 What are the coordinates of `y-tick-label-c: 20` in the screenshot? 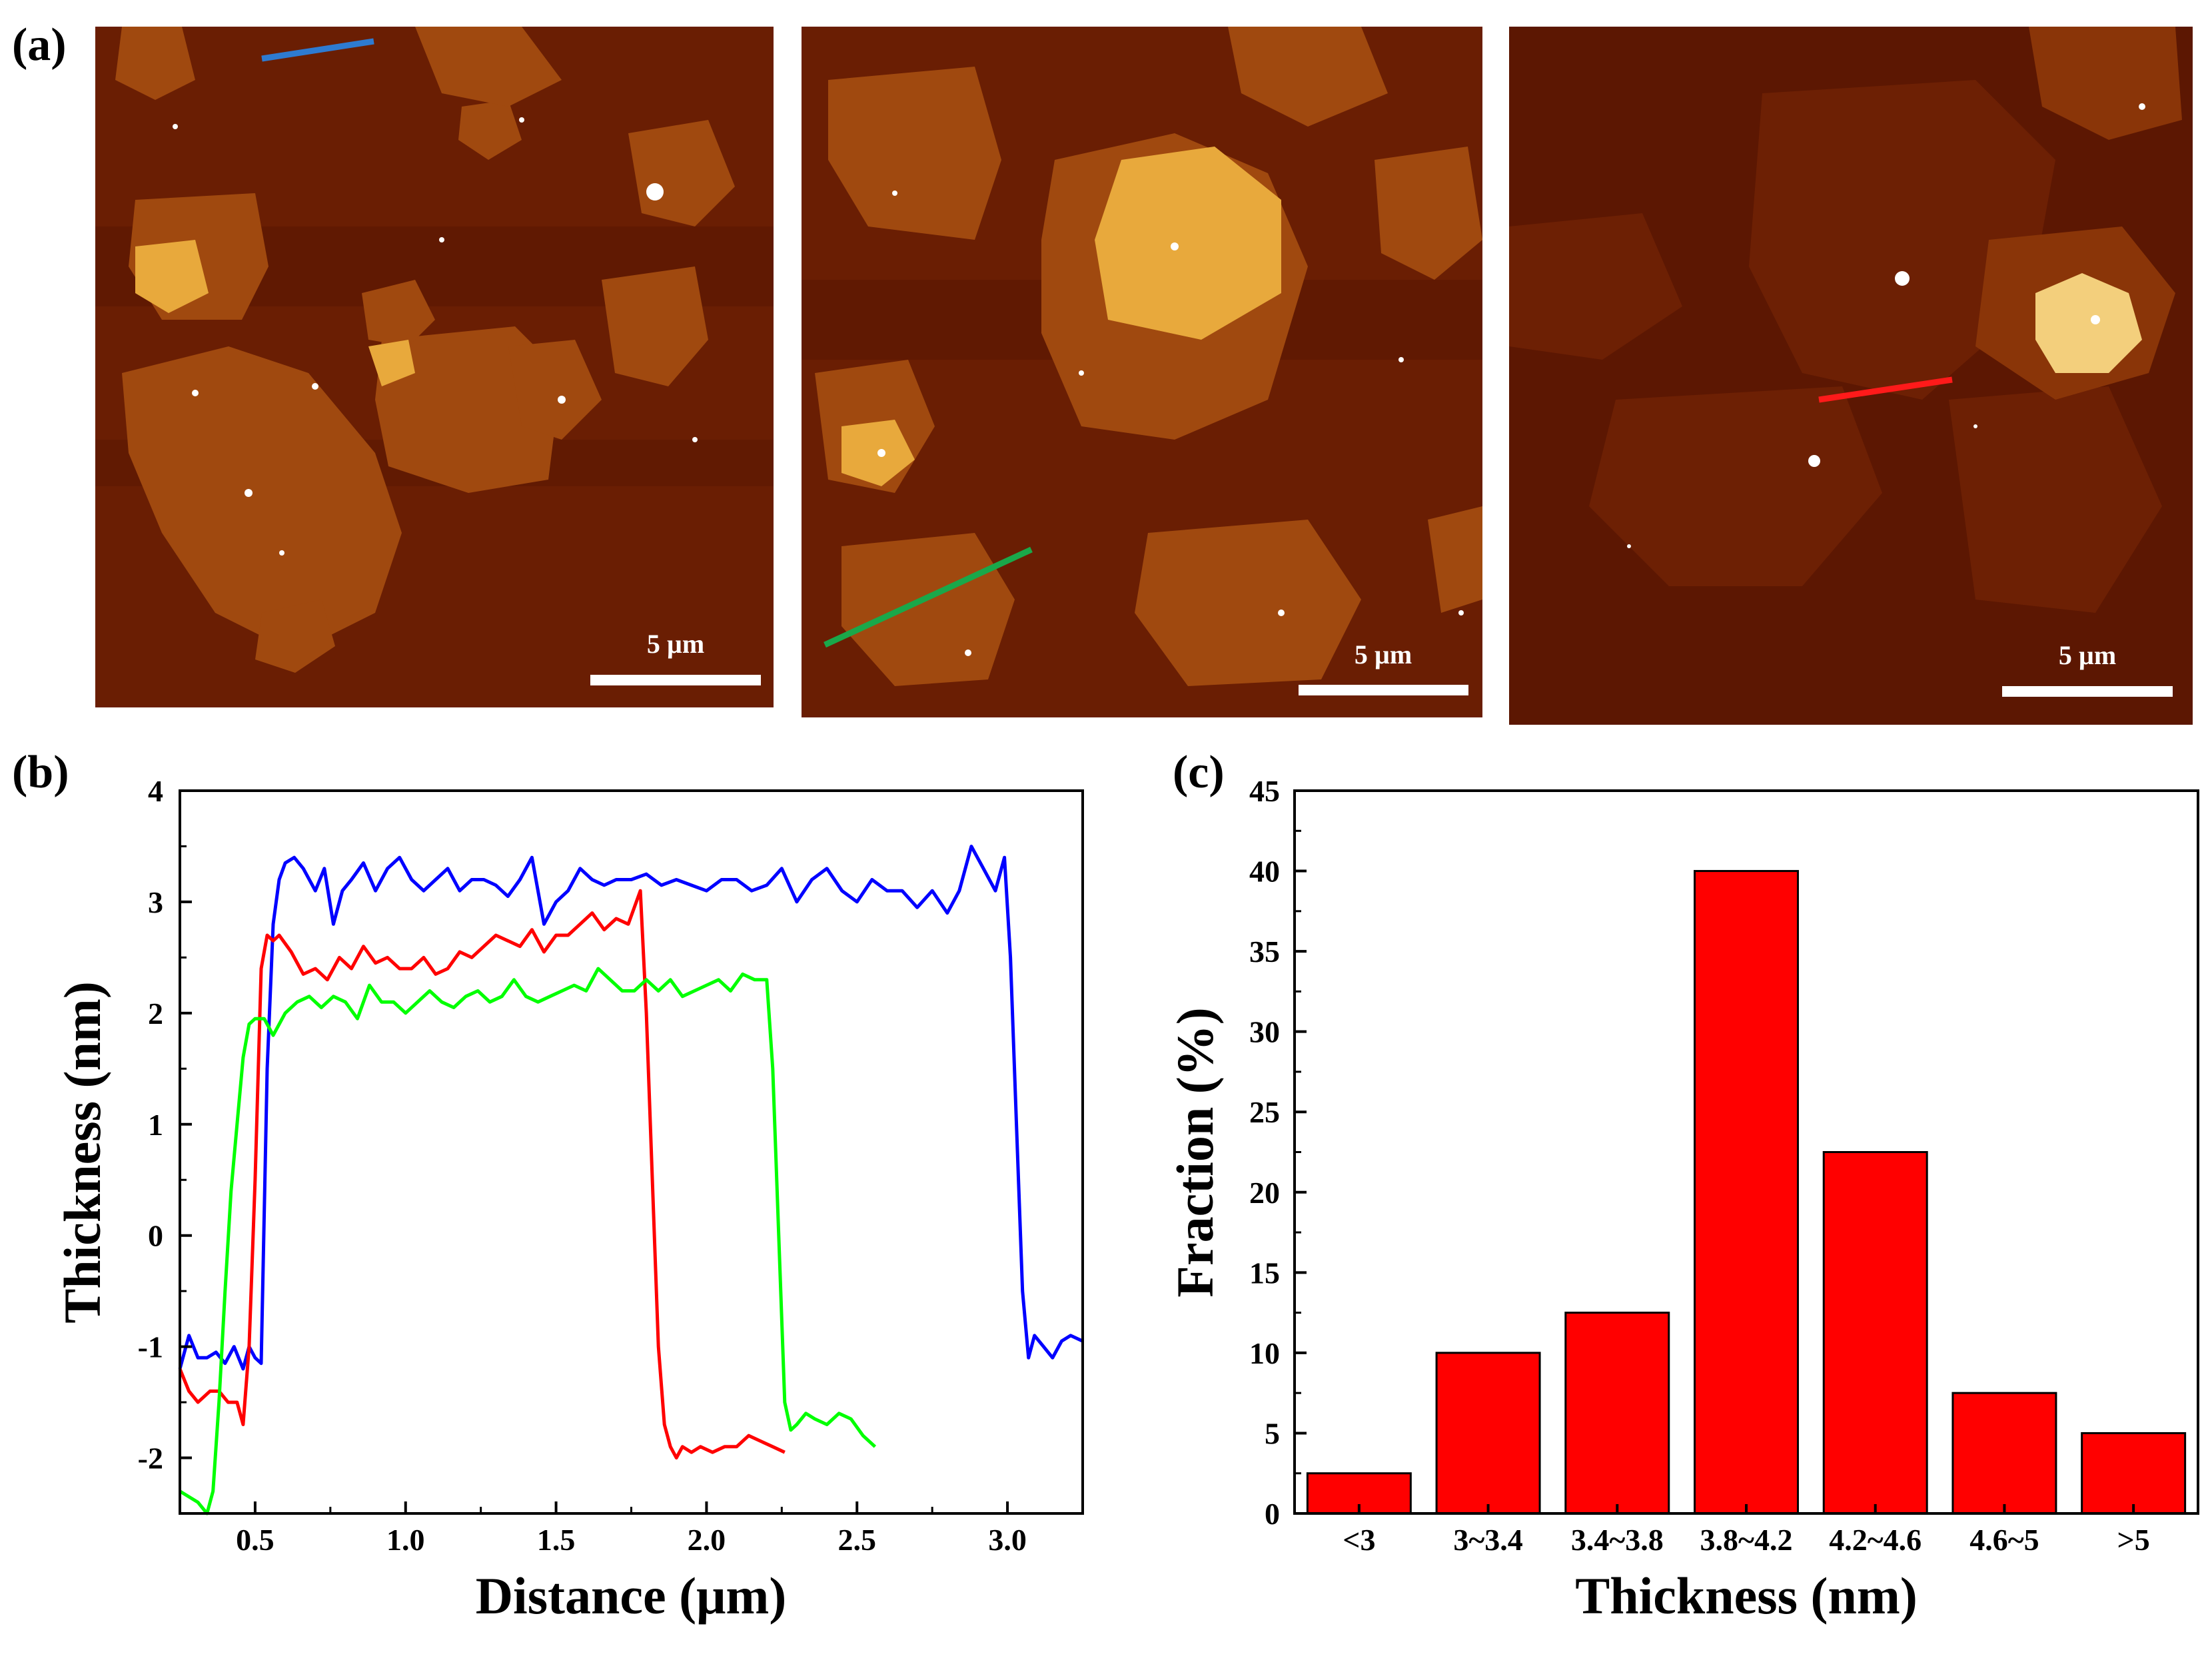 It's located at (1264, 1193).